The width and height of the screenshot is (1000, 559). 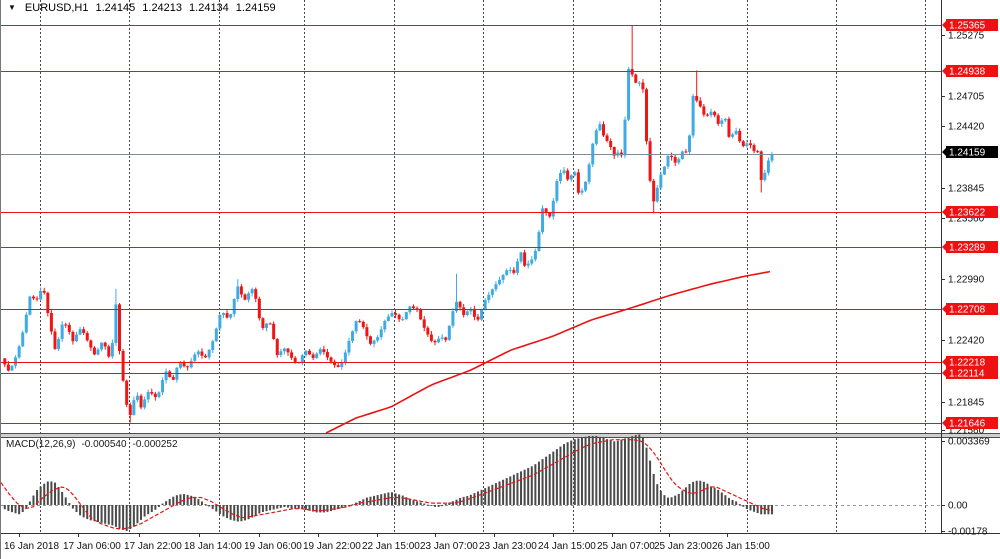 I want to click on price-axis-label: 1.23560, so click(x=966, y=219).